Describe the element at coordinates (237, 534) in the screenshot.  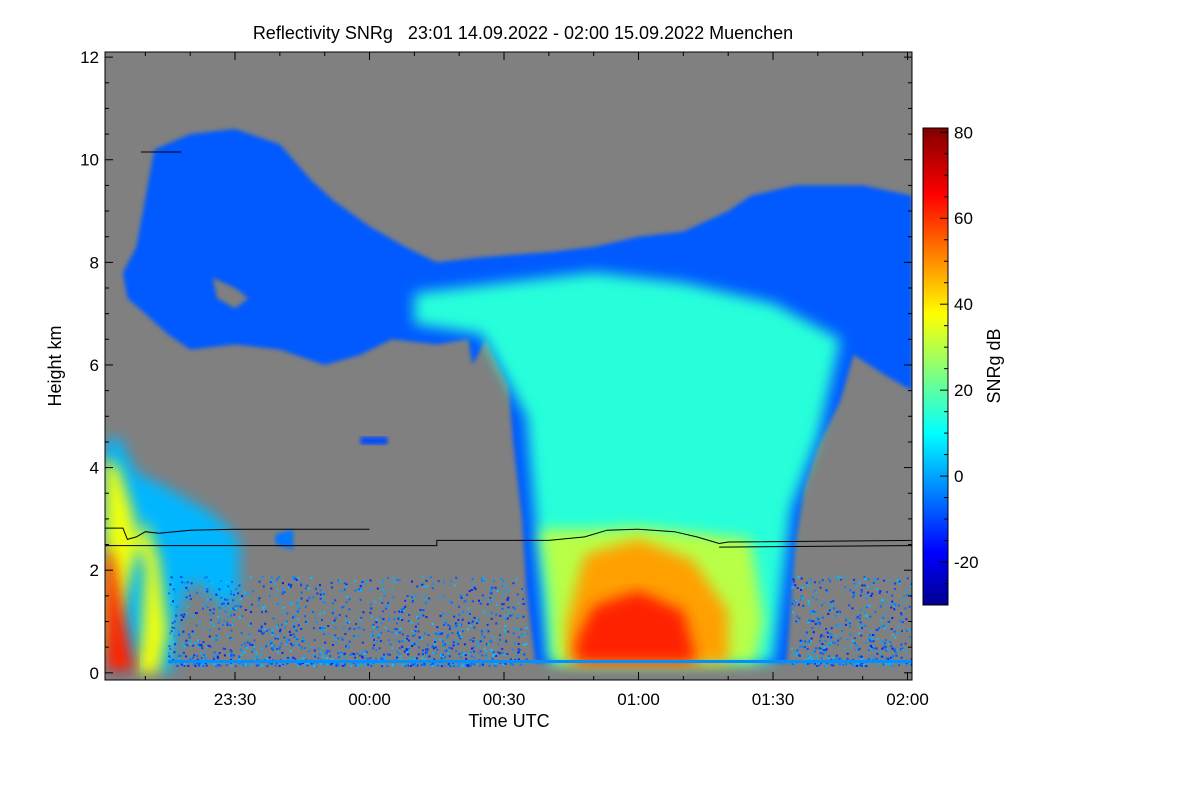
I see `cloud-base-line-upper` at that location.